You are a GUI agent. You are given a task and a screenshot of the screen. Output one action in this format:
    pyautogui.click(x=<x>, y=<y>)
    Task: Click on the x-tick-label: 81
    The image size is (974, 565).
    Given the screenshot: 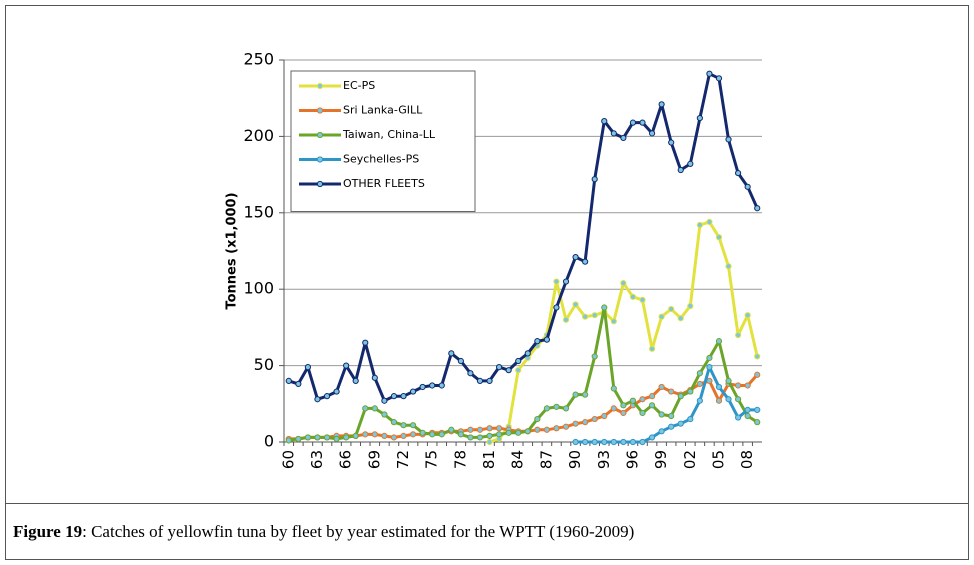 What is the action you would take?
    pyautogui.click(x=489, y=459)
    